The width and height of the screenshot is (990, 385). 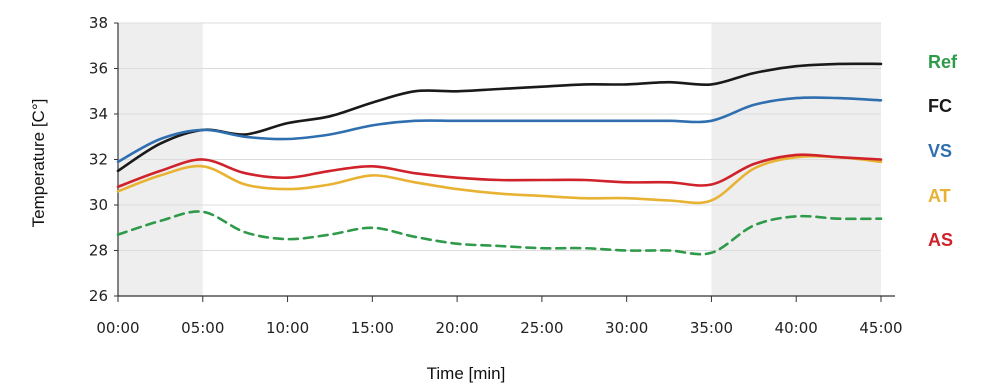 I want to click on x-tick-label: 45:00, so click(x=880, y=328).